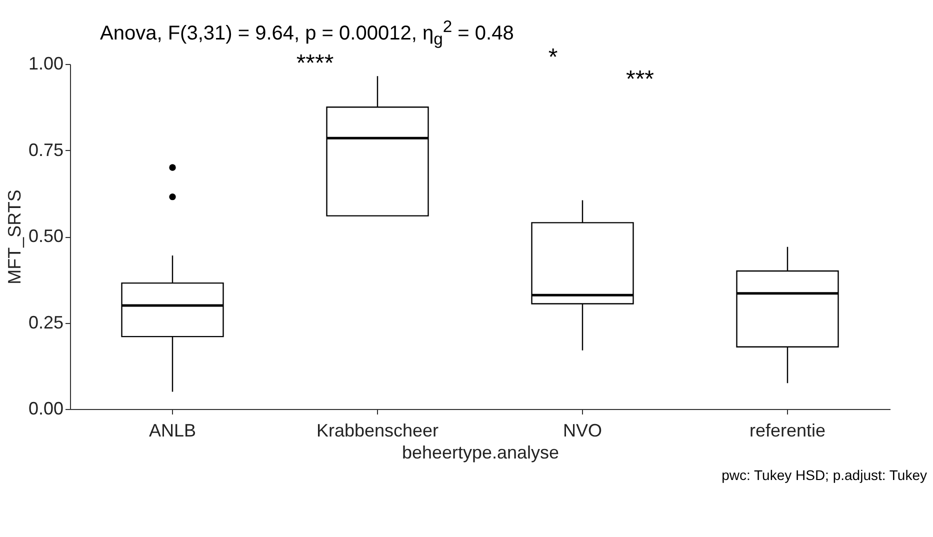 The image size is (933, 537). Describe the element at coordinates (46, 408) in the screenshot. I see `y-tick-label: 0.00` at that location.